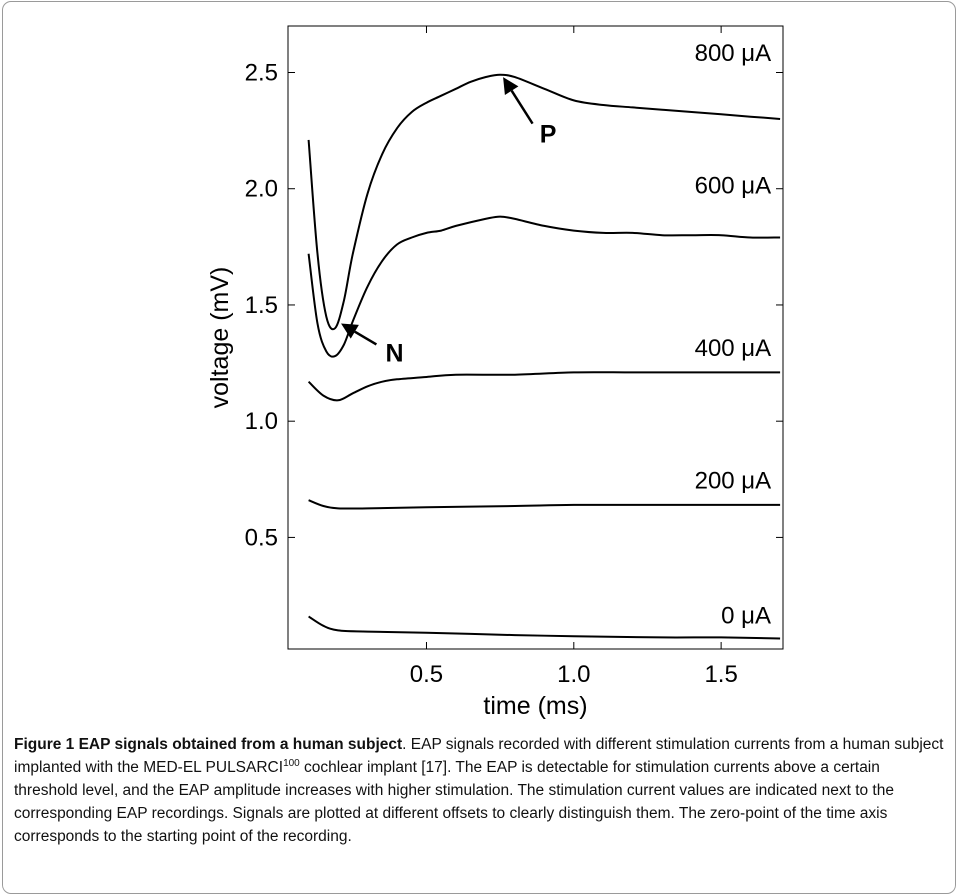 Image resolution: width=959 pixels, height=896 pixels. I want to click on y-tick-label: 2.0, so click(261, 189).